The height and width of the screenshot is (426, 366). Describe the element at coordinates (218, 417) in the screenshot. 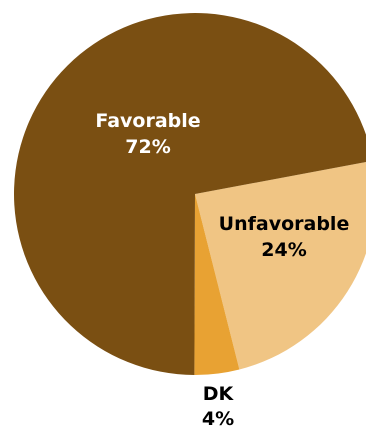

I see `slice-value-dk: 4%` at that location.